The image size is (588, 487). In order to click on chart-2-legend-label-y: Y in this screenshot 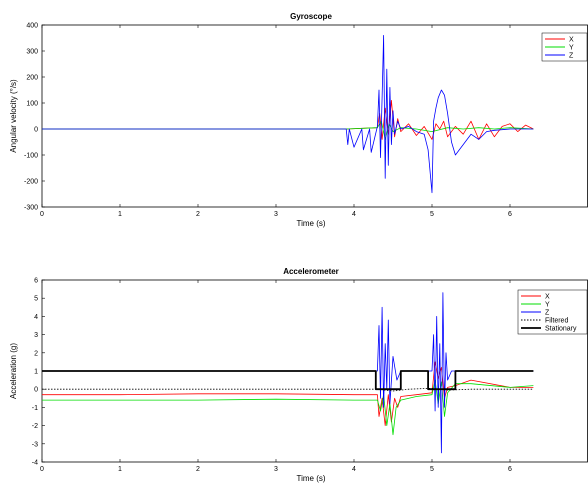, I will do `click(547, 305)`.